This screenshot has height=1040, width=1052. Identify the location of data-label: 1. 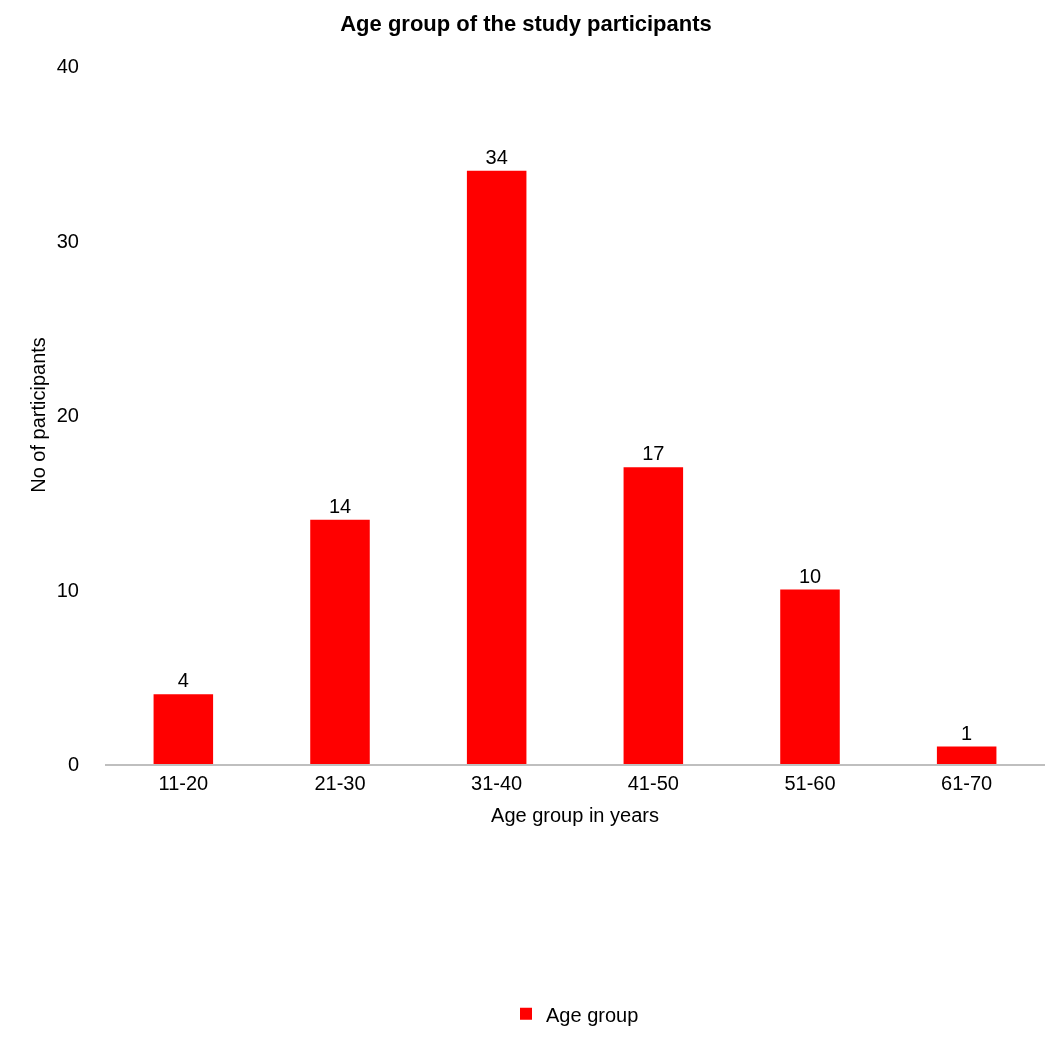
(967, 732).